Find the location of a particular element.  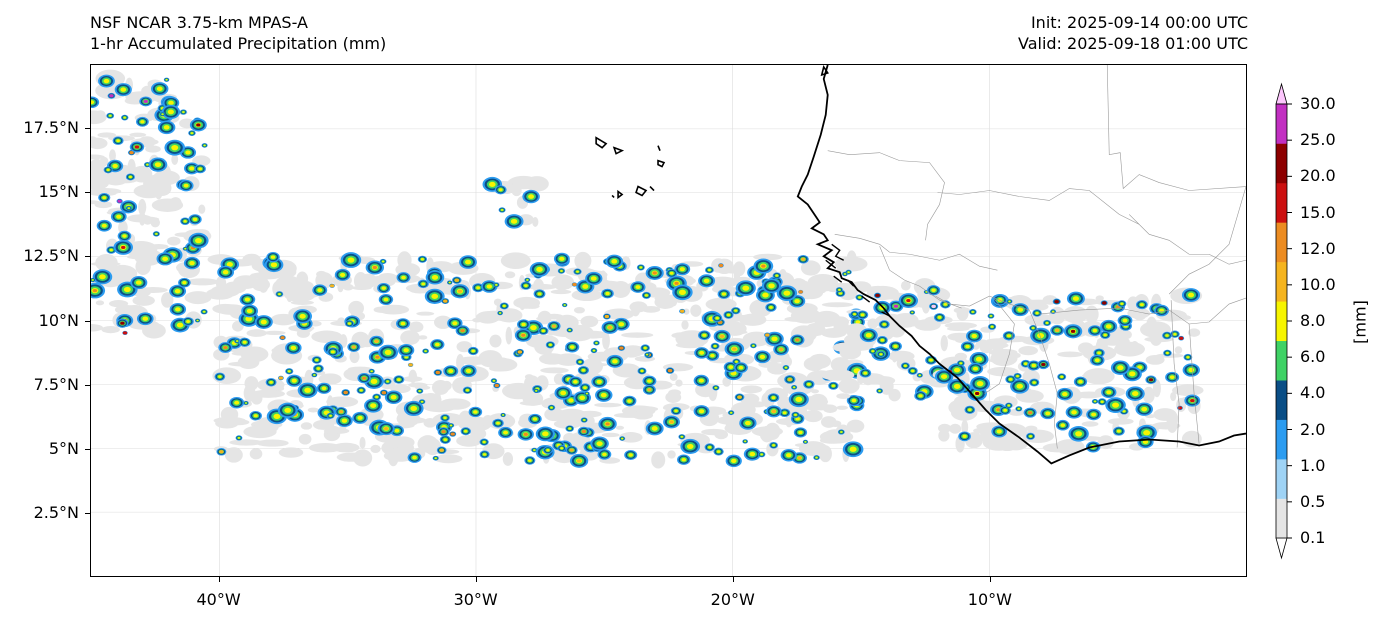

lon-tick-label: 20°W is located at coordinates (732, 599).